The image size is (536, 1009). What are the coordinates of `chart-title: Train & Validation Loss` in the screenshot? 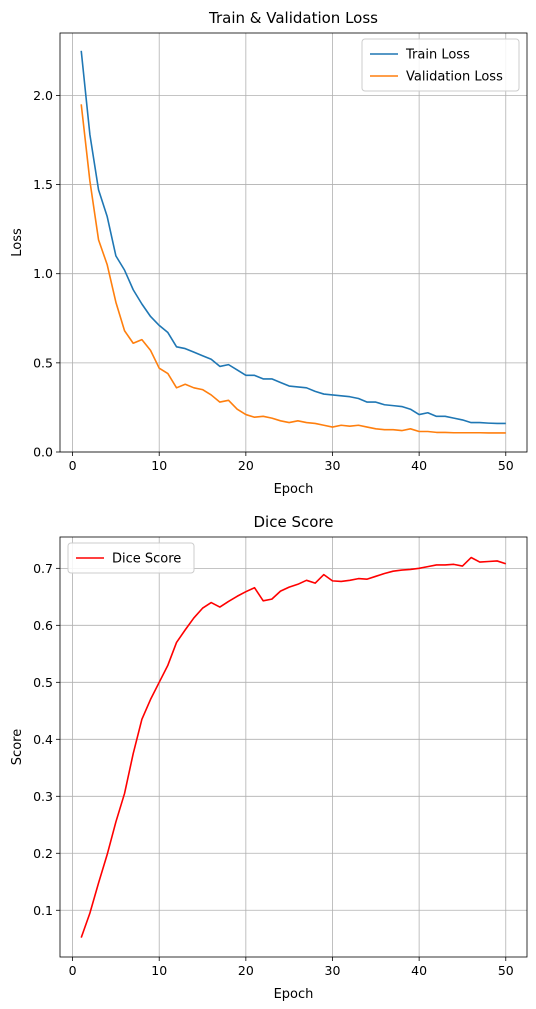 It's located at (293, 18).